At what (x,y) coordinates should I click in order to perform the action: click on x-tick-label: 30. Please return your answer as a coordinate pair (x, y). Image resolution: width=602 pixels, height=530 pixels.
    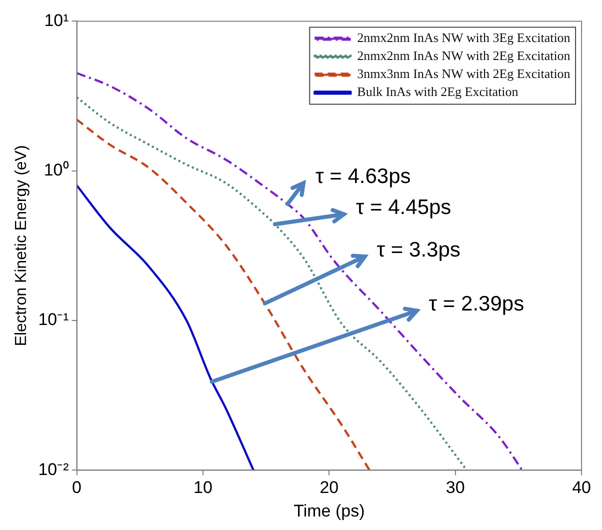
    Looking at the image, I should click on (455, 488).